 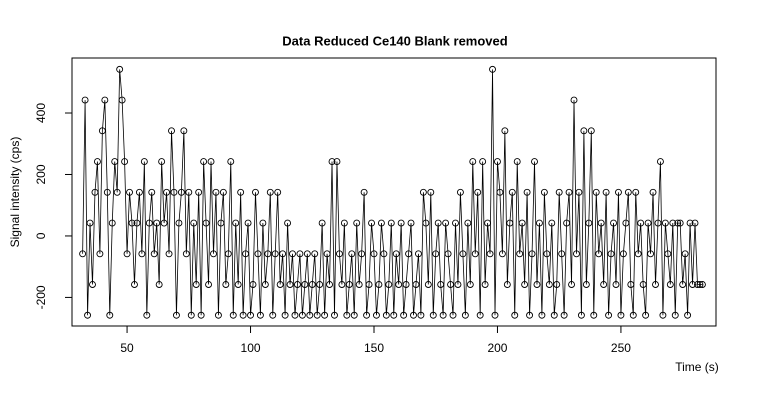 I want to click on x-tick-label: 200, so click(x=497, y=348).